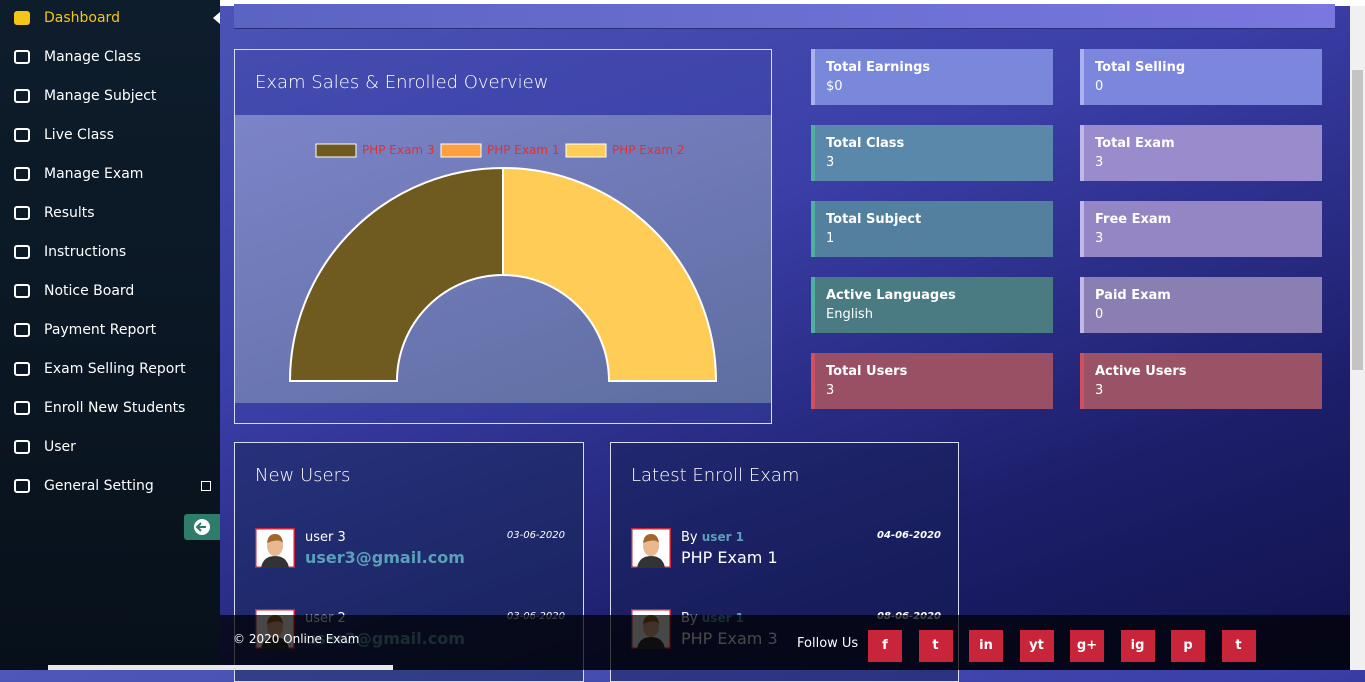 The width and height of the screenshot is (1365, 682). I want to click on menu-item: General Setting, so click(110, 486).